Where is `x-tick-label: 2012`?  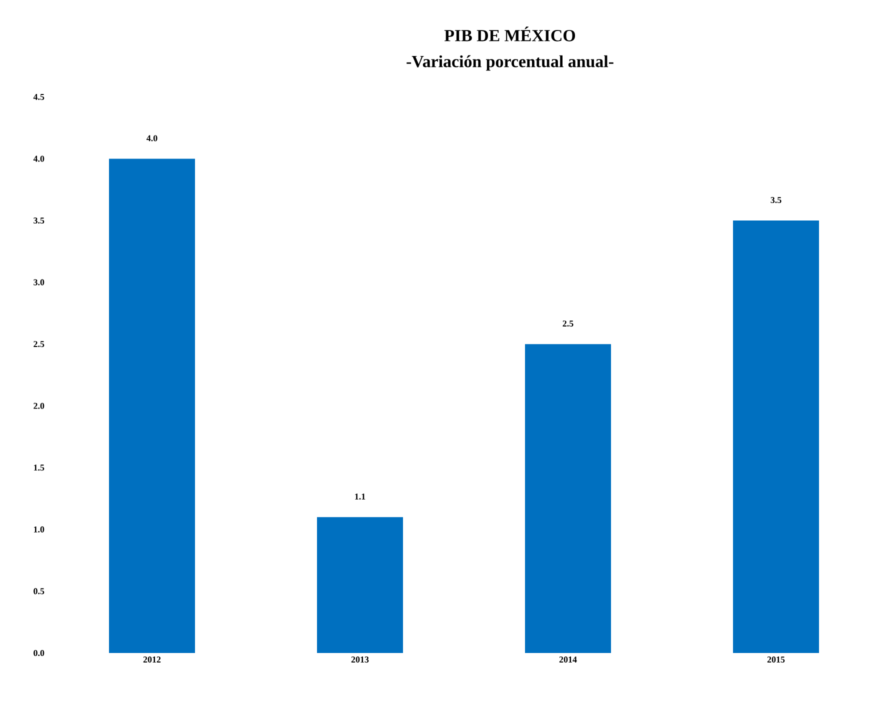 x-tick-label: 2012 is located at coordinates (152, 659).